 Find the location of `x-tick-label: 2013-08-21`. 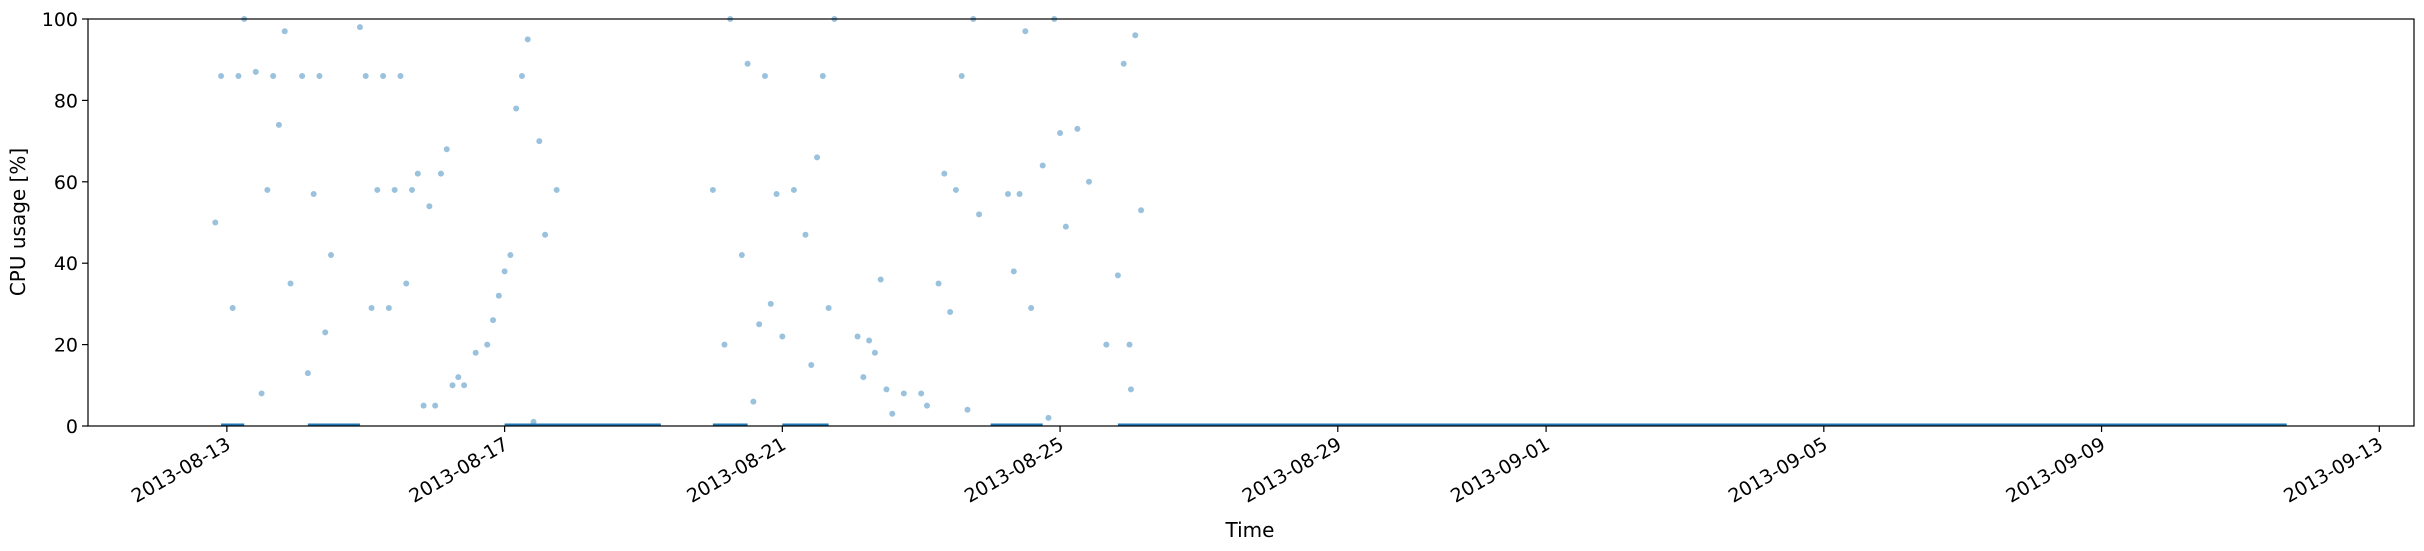

x-tick-label: 2013-08-21 is located at coordinates (736, 470).